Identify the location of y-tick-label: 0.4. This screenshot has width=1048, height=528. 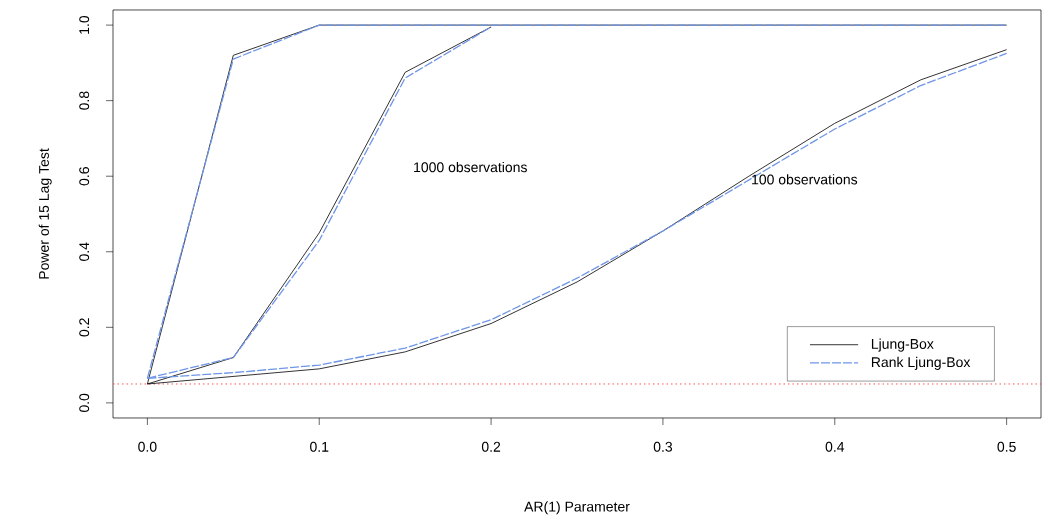
(84, 251).